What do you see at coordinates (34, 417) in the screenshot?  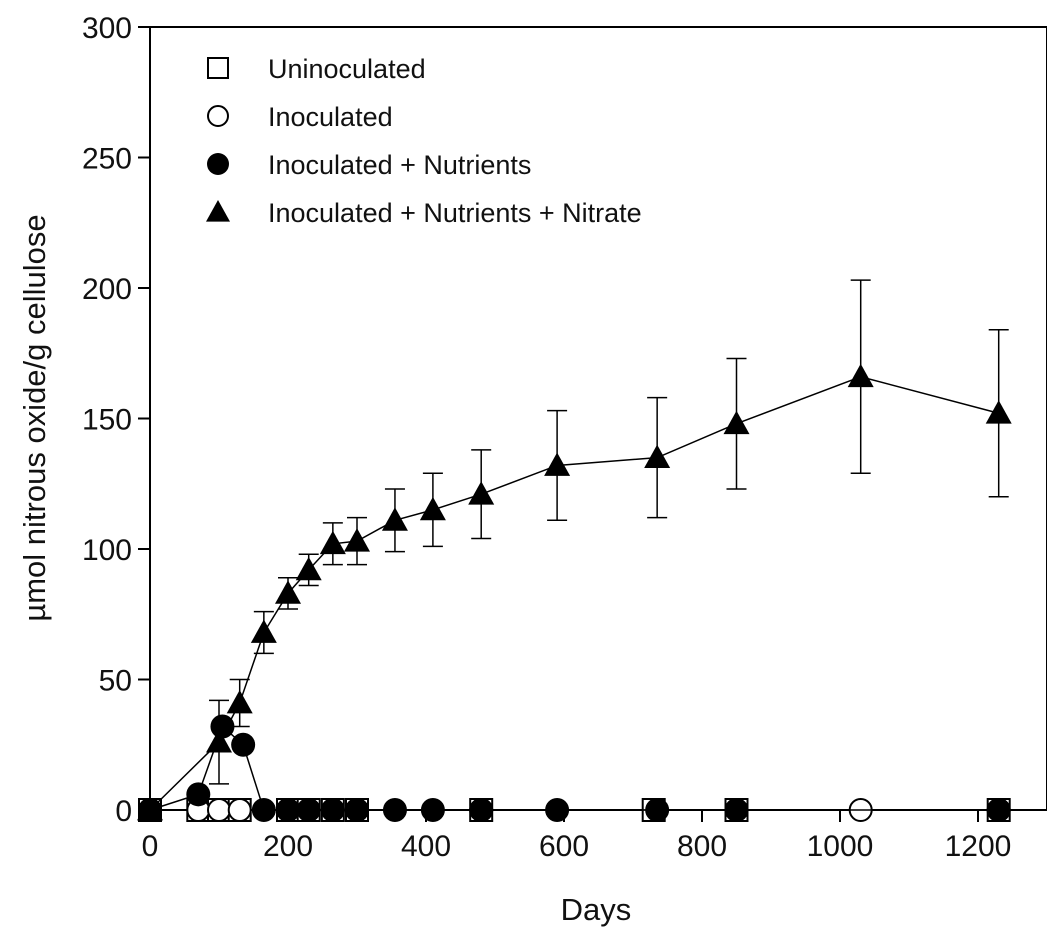 I see `y-axis-label: µmol nitrous oxide/g cellulose` at bounding box center [34, 417].